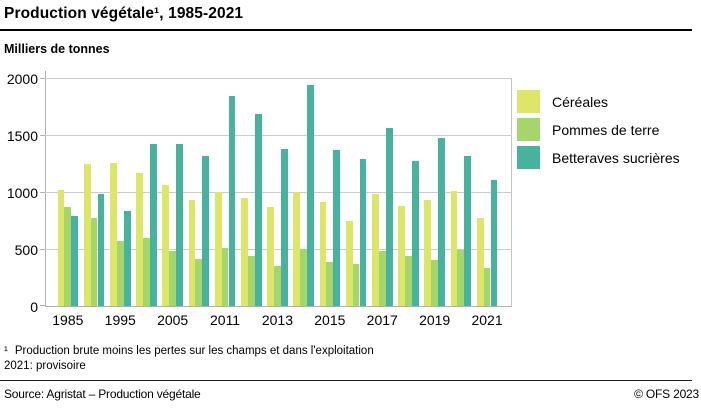  I want to click on x-axis-label-2013: 2013, so click(277, 320).